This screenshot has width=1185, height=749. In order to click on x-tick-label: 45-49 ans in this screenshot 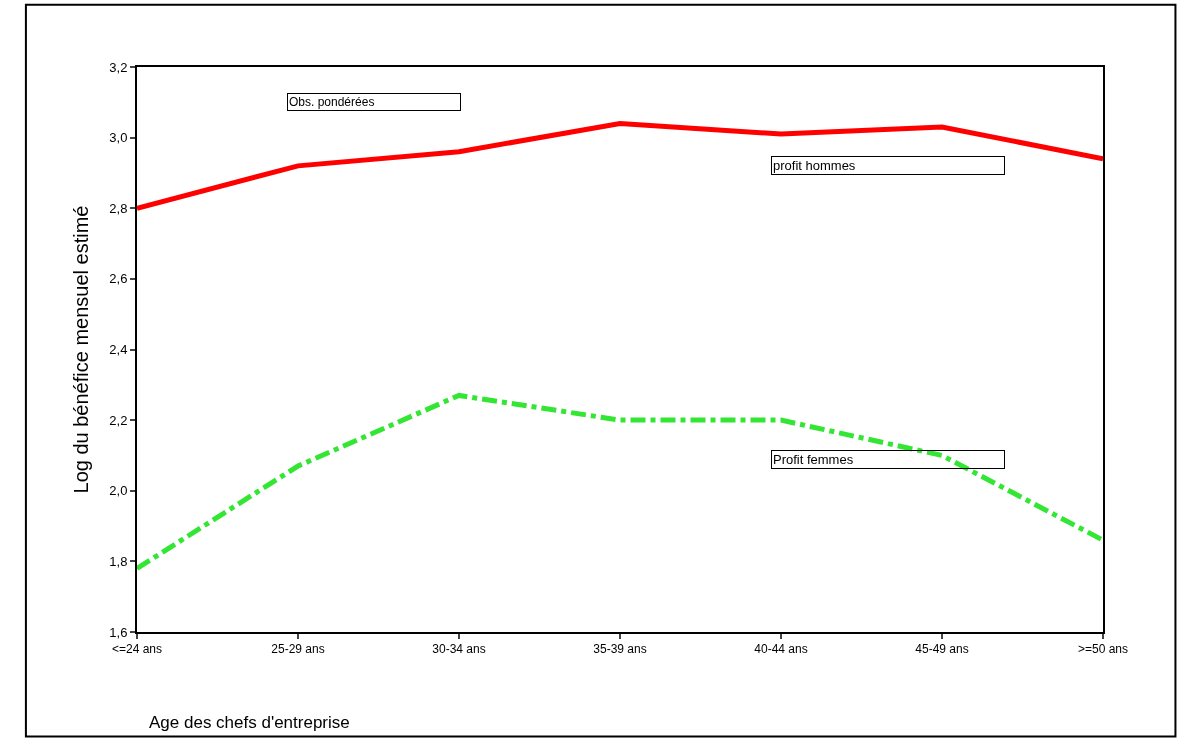, I will do `click(942, 649)`.